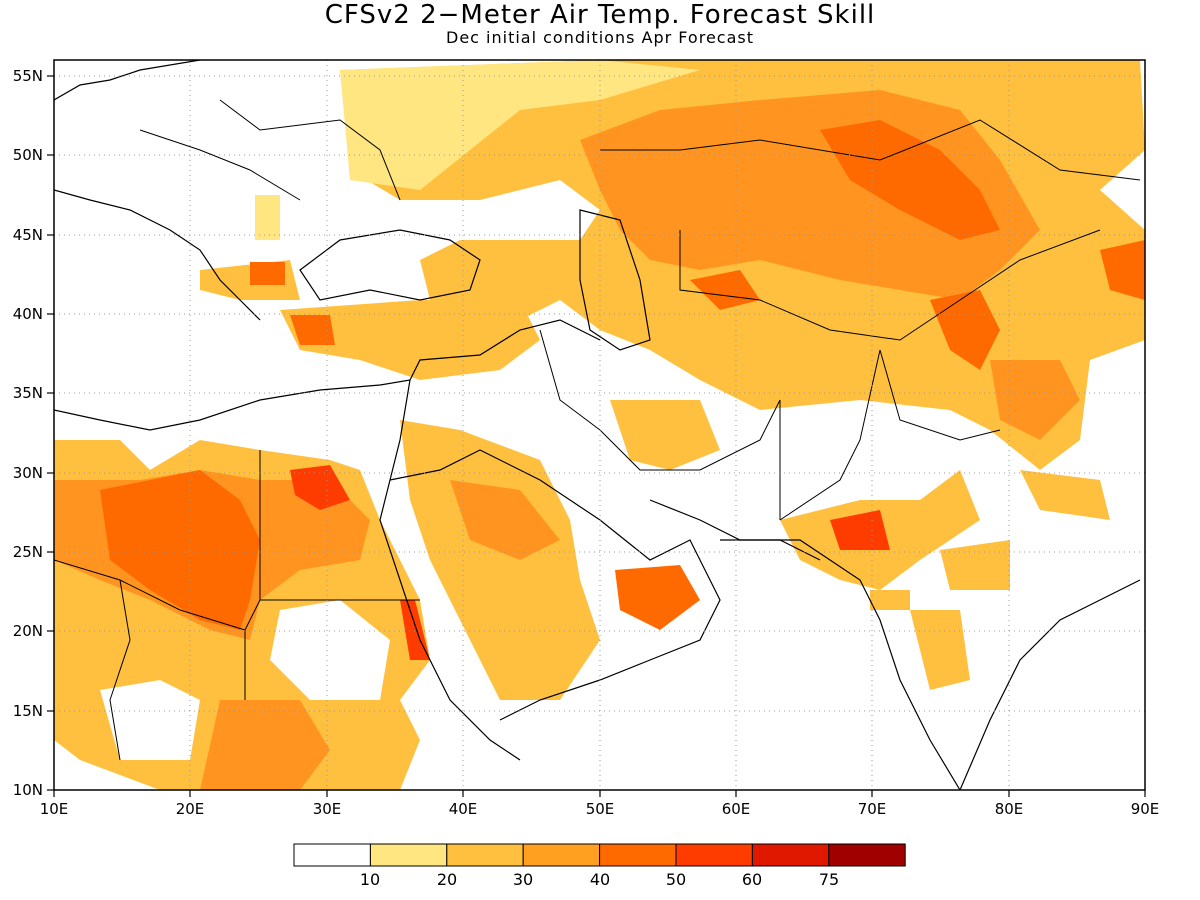 This screenshot has height=900, width=1200. I want to click on y-tick-labels: 55N 50N 45N 40N 35N 30N 25N 20N 15N 10N, so click(28, 433).